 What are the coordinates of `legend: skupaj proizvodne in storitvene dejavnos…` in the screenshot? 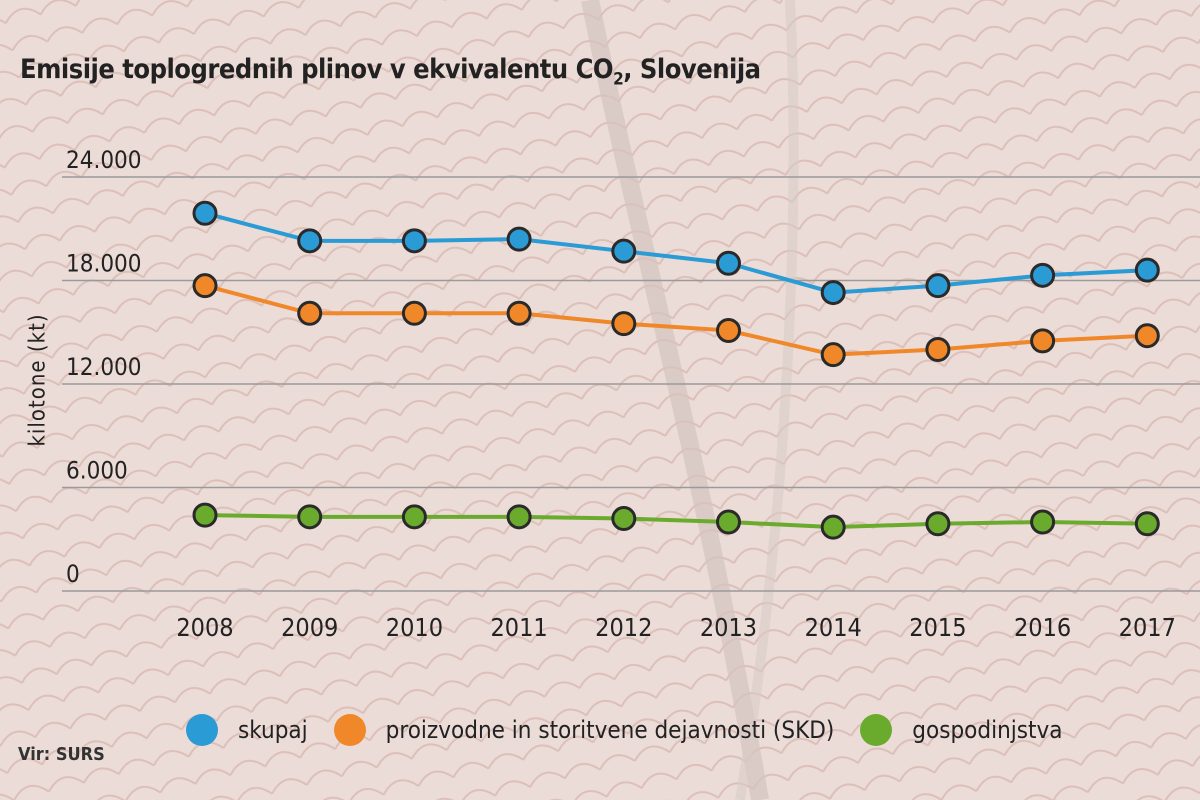 It's located at (637, 730).